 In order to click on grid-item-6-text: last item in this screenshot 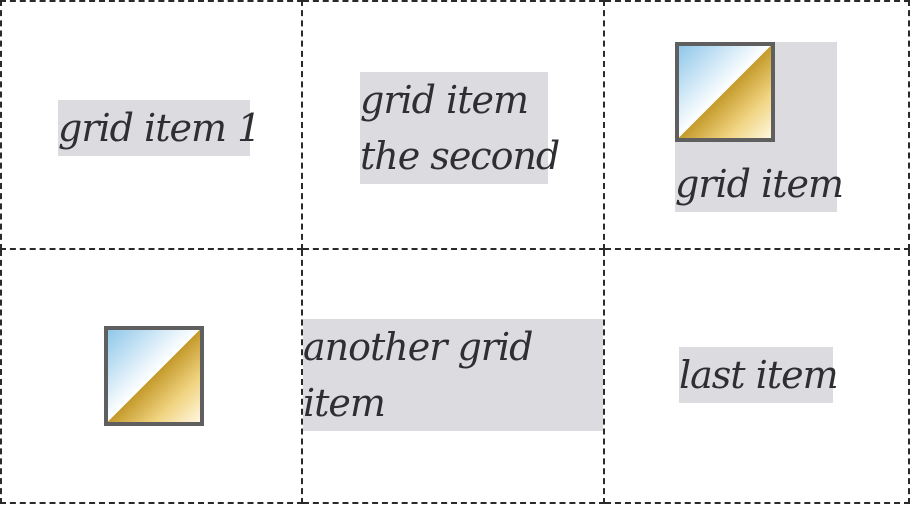, I will do `click(759, 375)`.